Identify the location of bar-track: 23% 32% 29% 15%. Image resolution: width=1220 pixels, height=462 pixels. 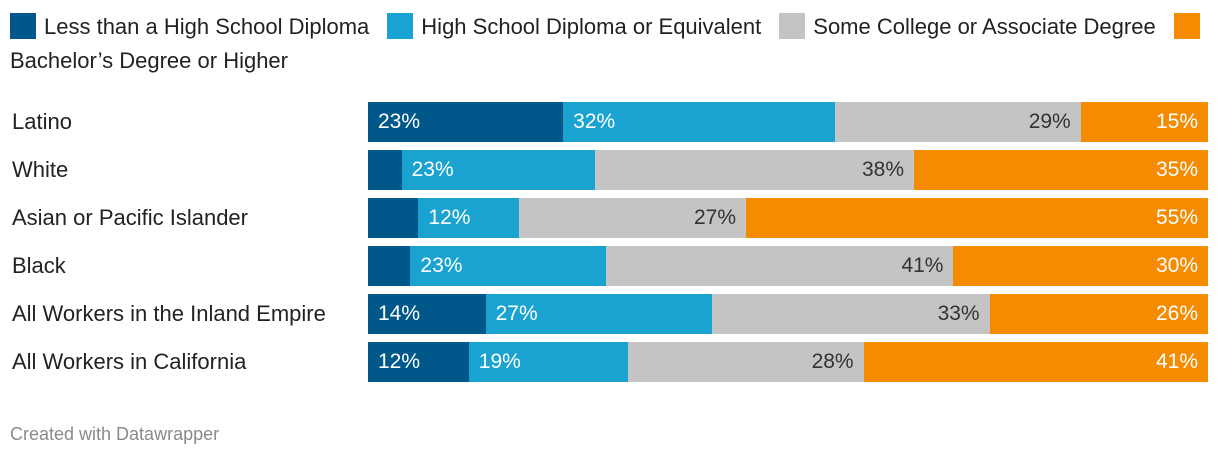
(788, 122).